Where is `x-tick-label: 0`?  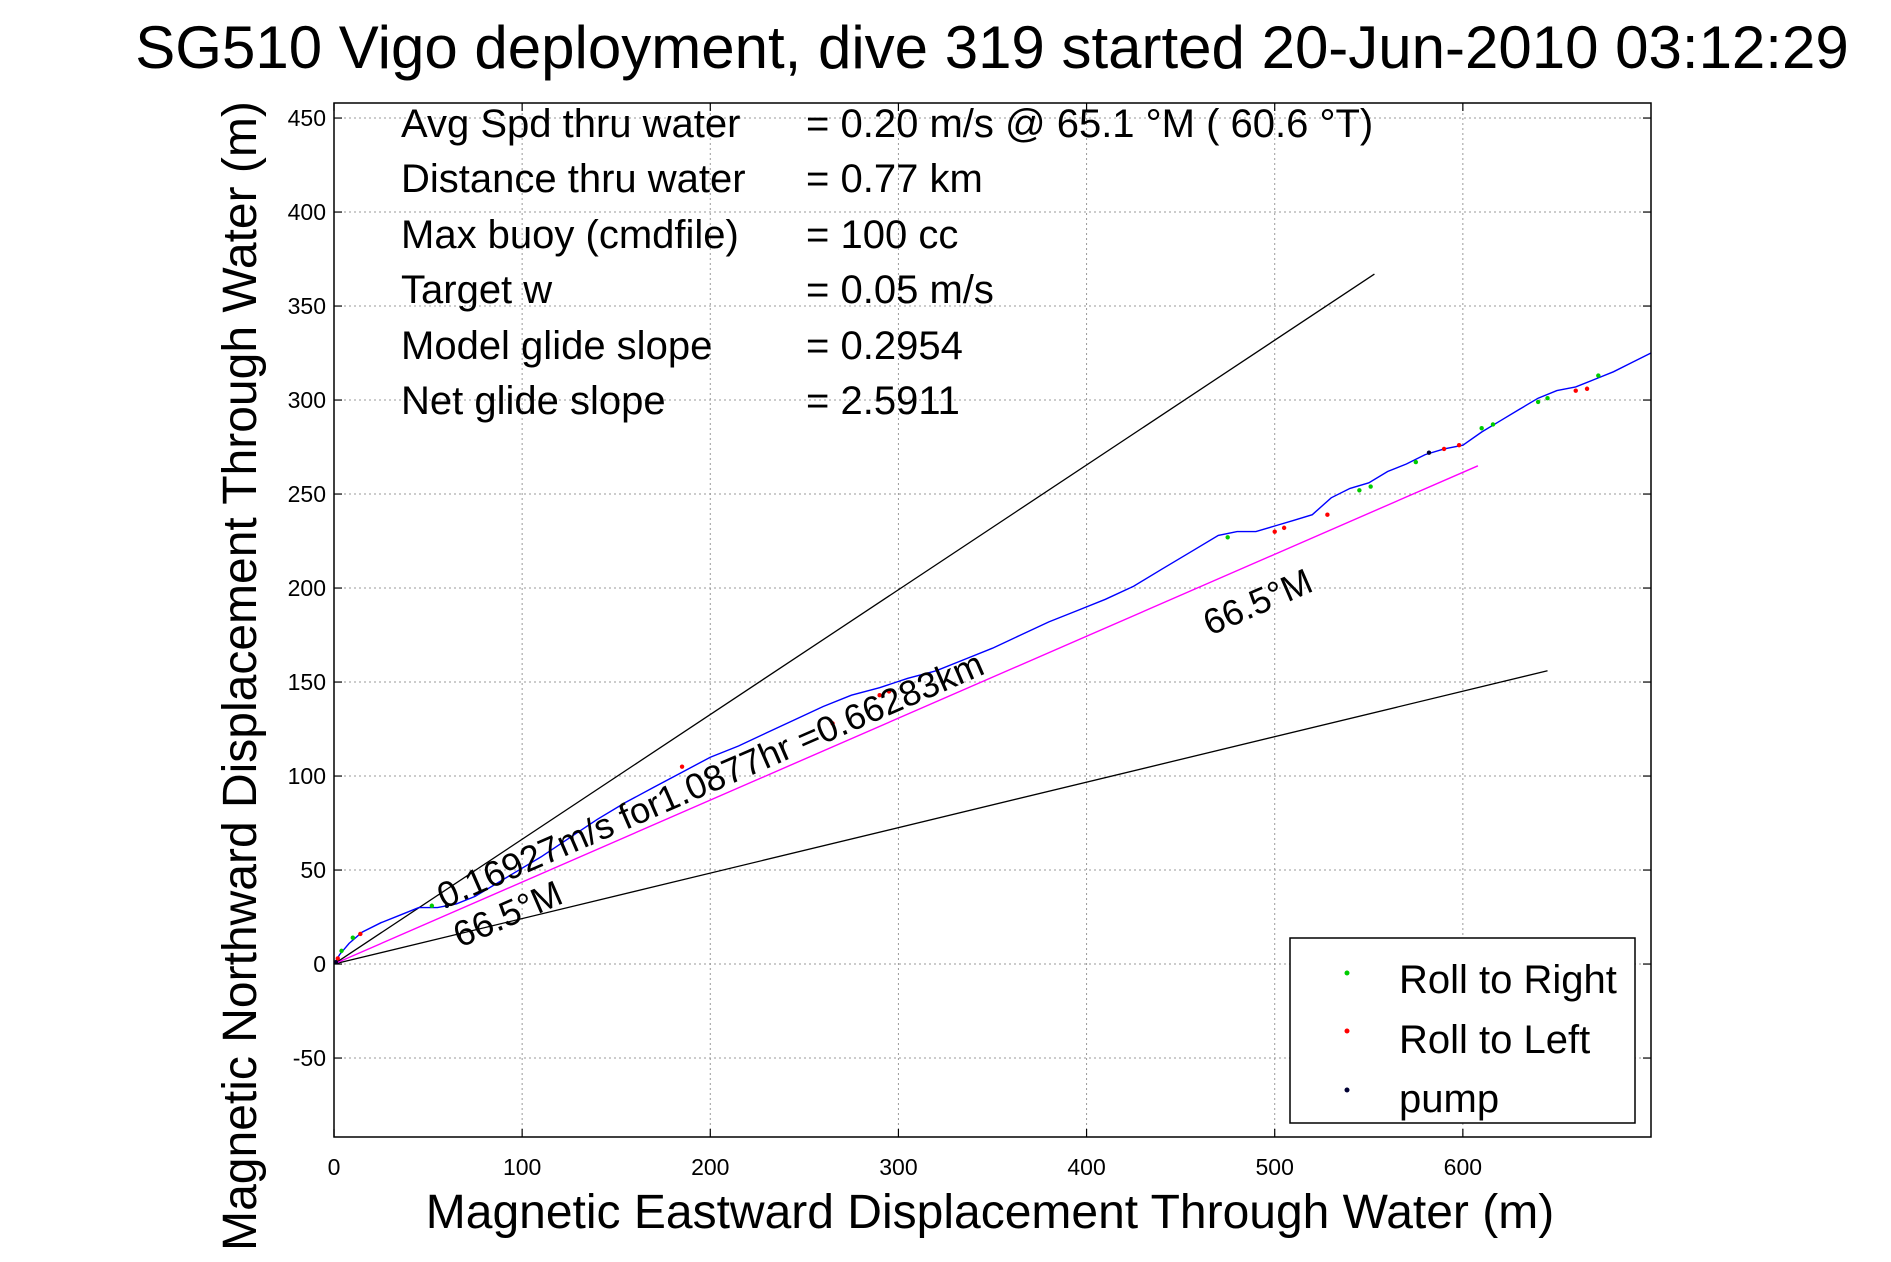
x-tick-label: 0 is located at coordinates (334, 1167).